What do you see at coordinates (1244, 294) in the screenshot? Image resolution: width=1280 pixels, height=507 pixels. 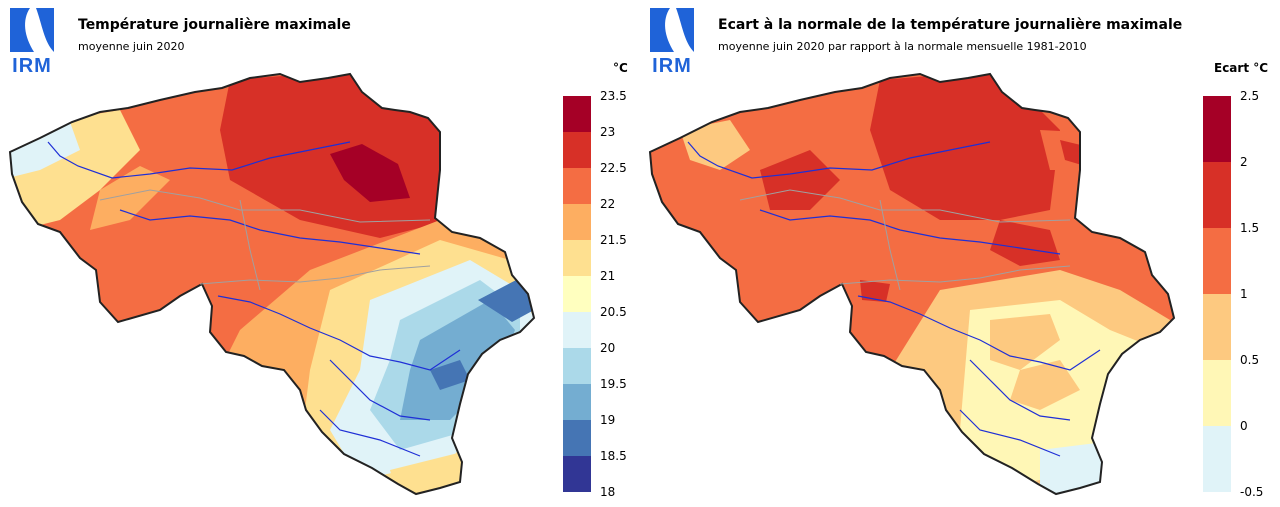 I see `legend-tick: 1` at bounding box center [1244, 294].